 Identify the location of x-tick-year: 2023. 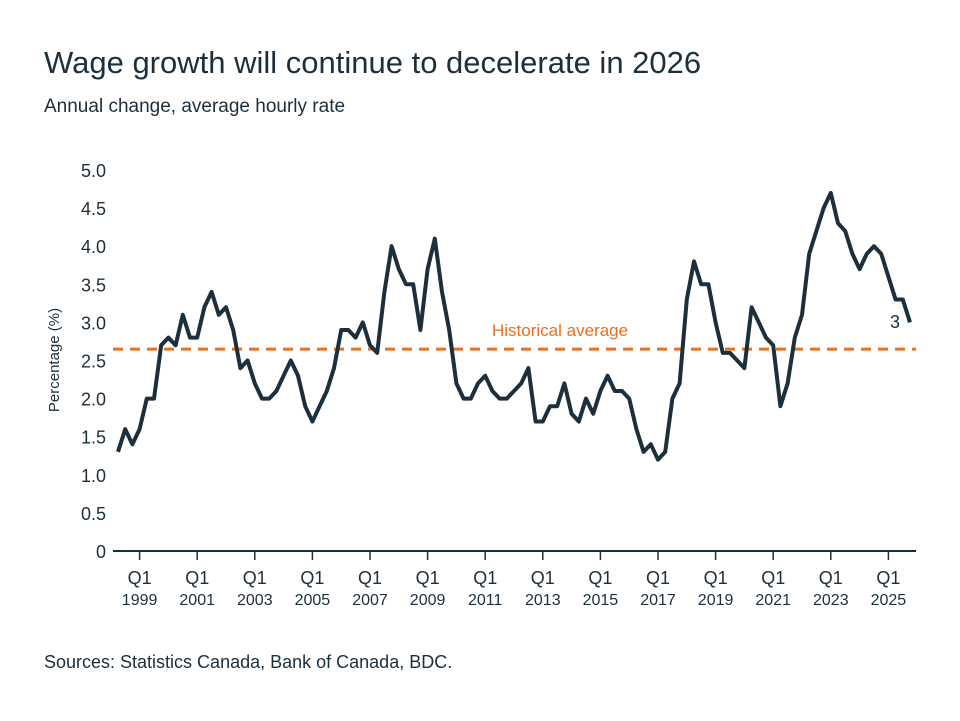
(831, 600).